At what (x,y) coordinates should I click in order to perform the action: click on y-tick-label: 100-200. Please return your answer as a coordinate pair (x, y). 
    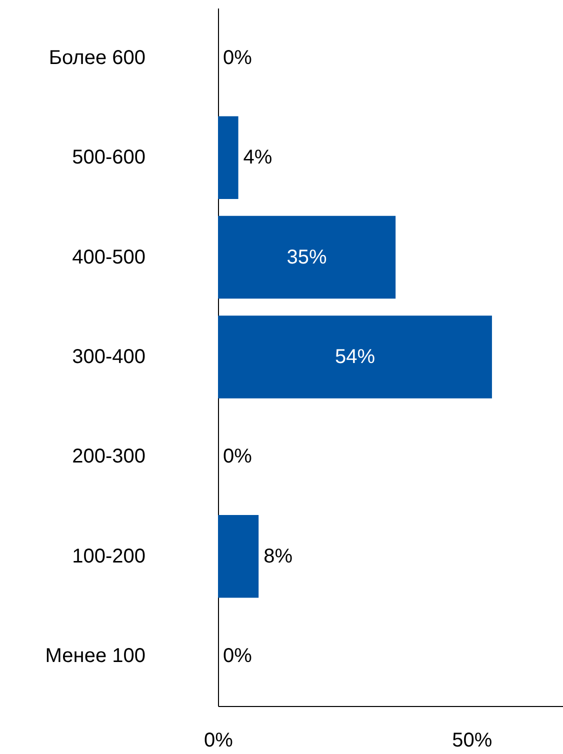
    Looking at the image, I should click on (109, 556).